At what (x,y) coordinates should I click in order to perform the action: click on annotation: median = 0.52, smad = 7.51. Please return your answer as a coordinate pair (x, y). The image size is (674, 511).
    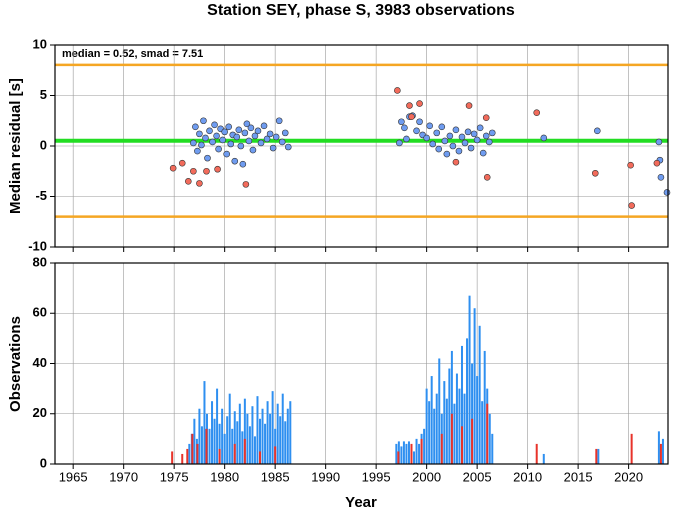
    Looking at the image, I should click on (132, 54).